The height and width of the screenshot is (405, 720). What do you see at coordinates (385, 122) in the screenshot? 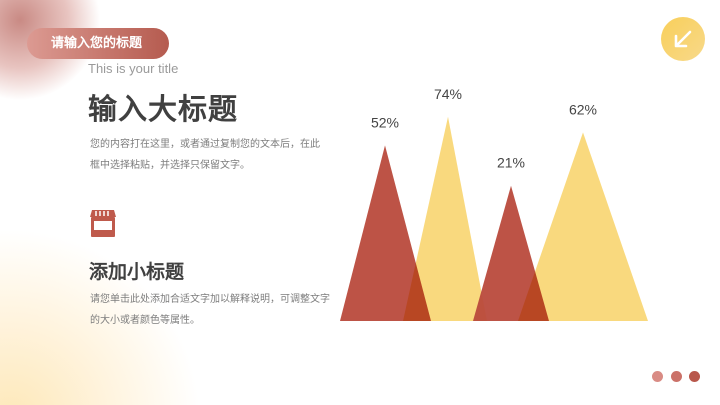
I see `data-label-1: 52%` at bounding box center [385, 122].